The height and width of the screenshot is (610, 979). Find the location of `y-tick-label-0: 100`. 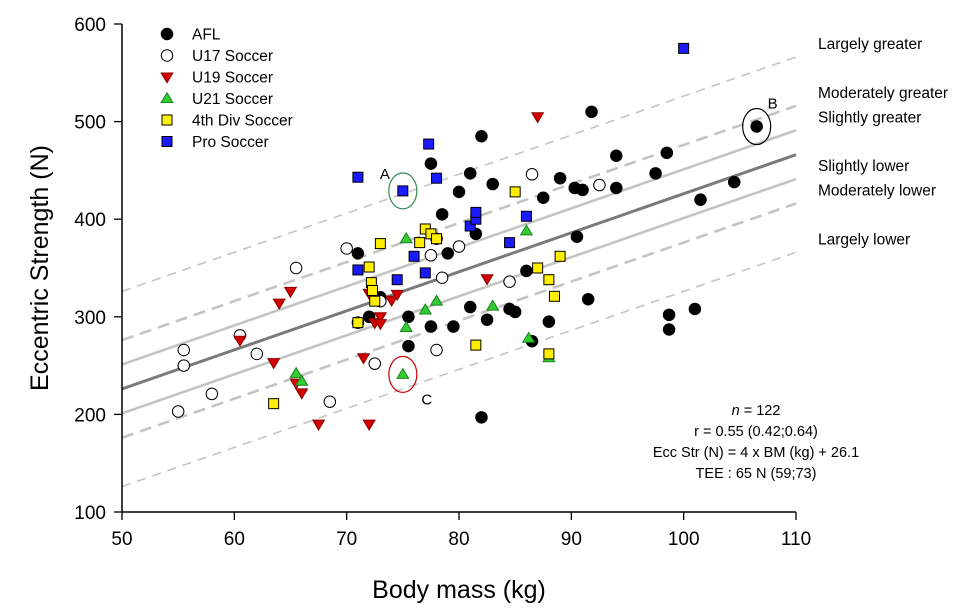

y-tick-label-0: 100 is located at coordinates (90, 513).